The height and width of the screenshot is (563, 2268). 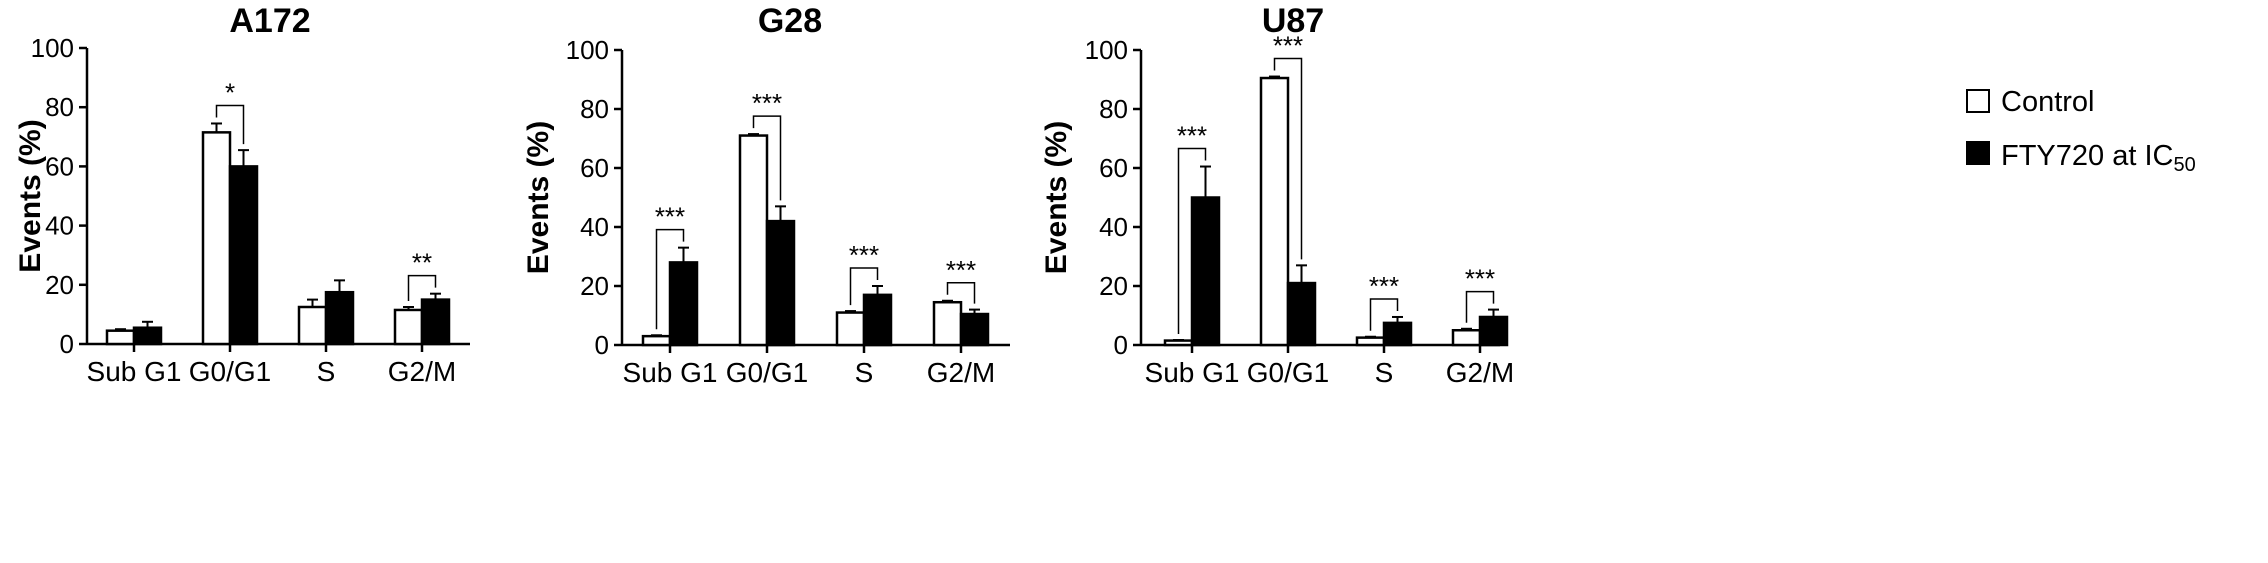 What do you see at coordinates (1978, 153) in the screenshot?
I see `legend-swatch-fty720` at bounding box center [1978, 153].